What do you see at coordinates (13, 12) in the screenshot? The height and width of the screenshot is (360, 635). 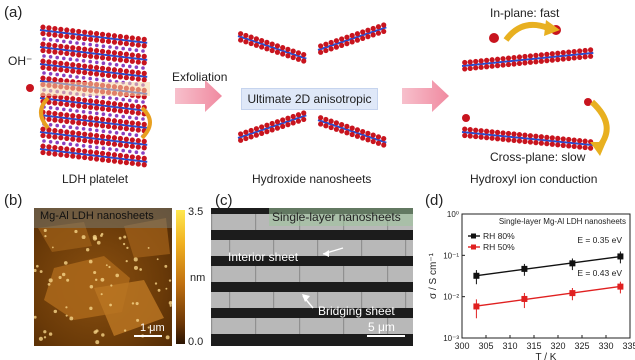 I see `panel-a-label: (a)` at bounding box center [13, 12].